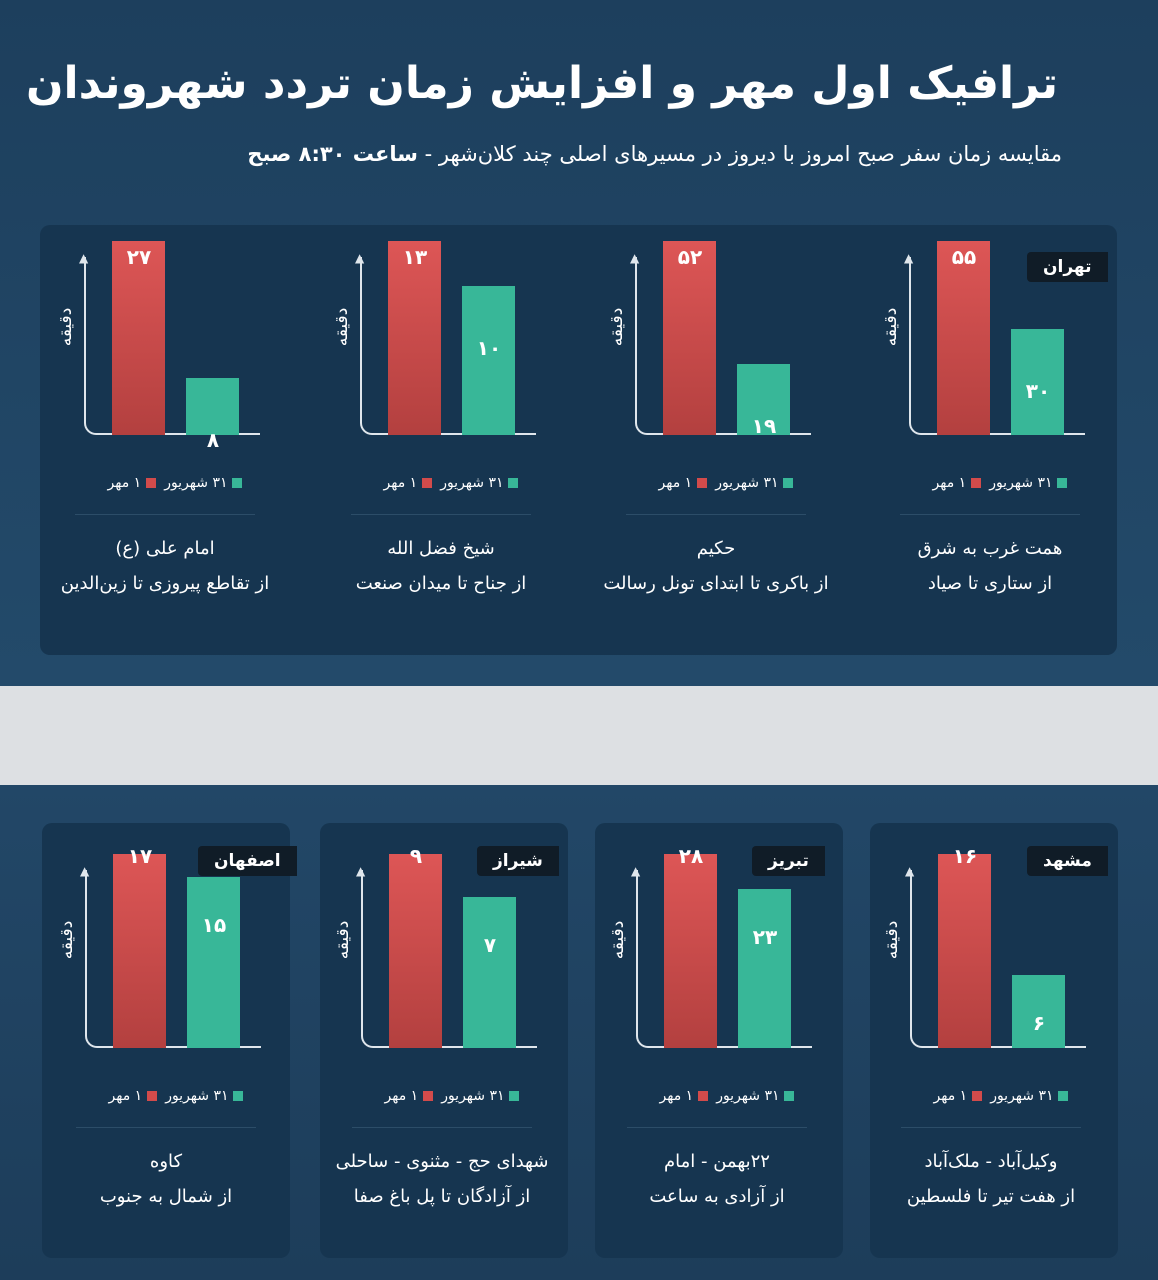  What do you see at coordinates (1039, 1023) in the screenshot?
I see `value-label-31-shahrivar: ۶` at bounding box center [1039, 1023].